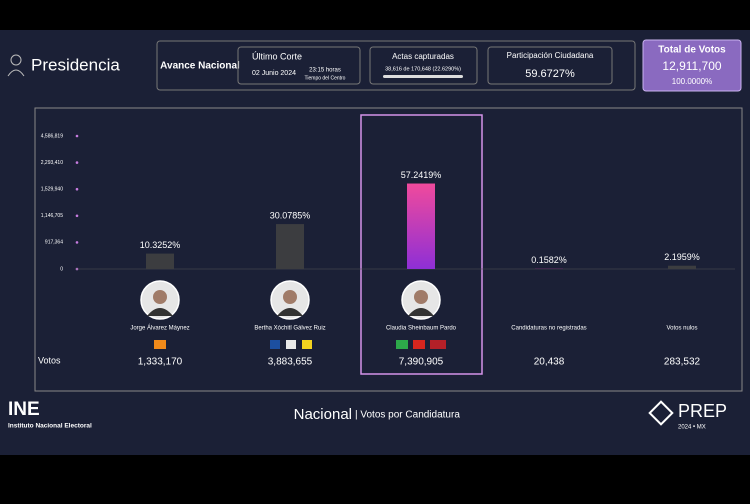 This screenshot has height=504, width=750. Describe the element at coordinates (50, 426) in the screenshot. I see `ine-sub: Instituto Nacional Electoral` at that location.